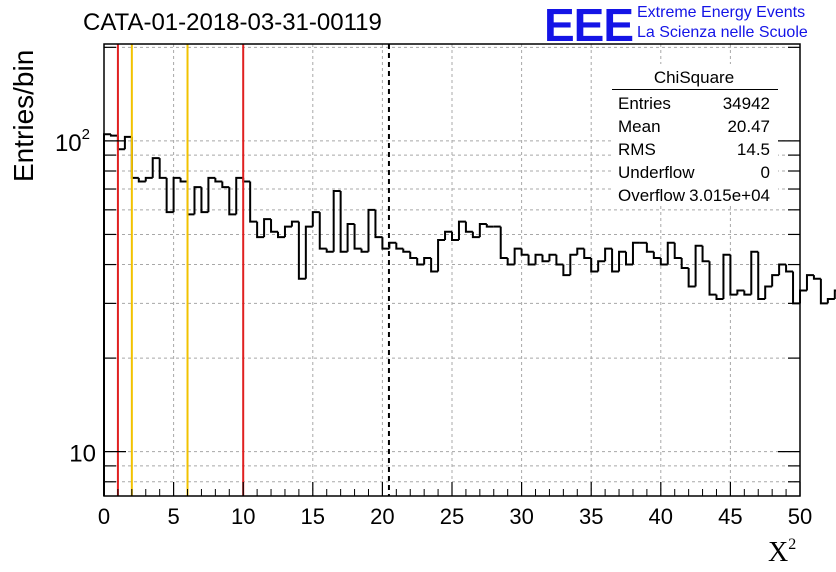  What do you see at coordinates (729, 195) in the screenshot?
I see `stats-value: 3.015e+04` at bounding box center [729, 195].